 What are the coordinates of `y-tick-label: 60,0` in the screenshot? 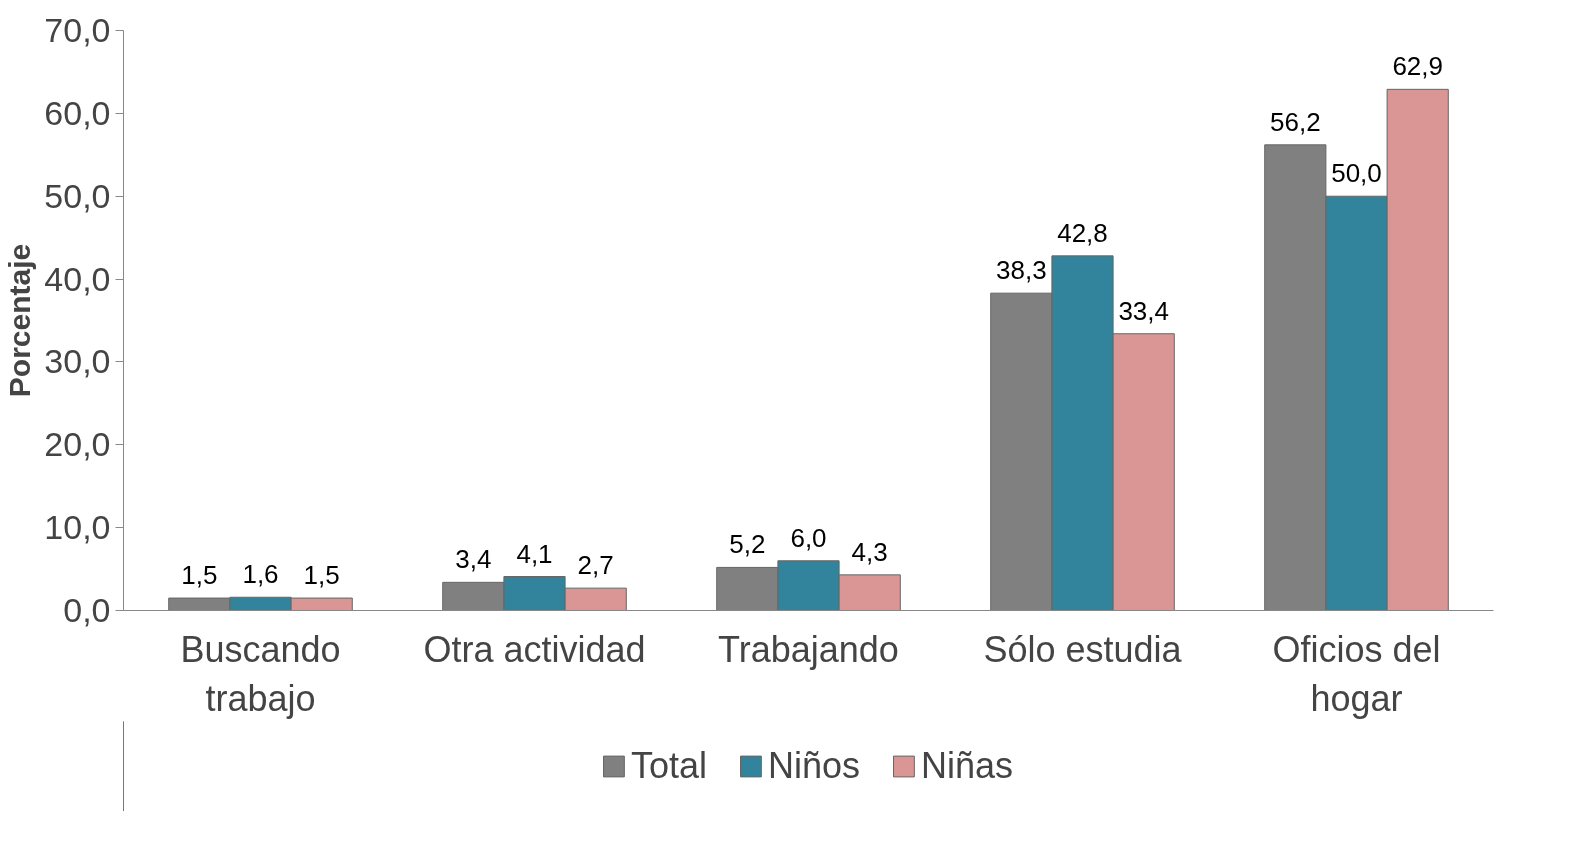 It's located at (77, 112).